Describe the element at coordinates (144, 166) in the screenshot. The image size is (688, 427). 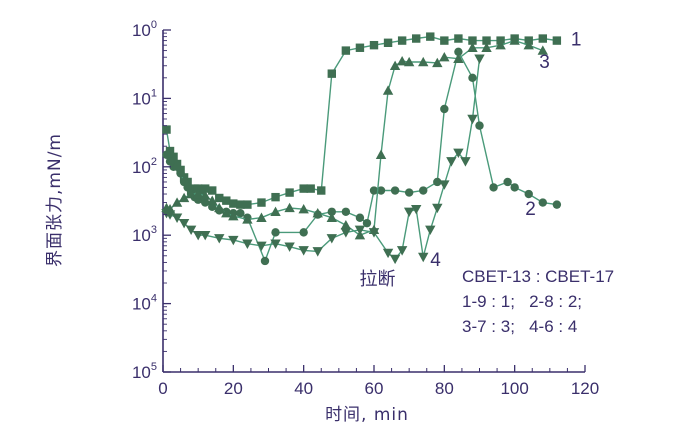
I see `y-tick-label: 10²` at that location.